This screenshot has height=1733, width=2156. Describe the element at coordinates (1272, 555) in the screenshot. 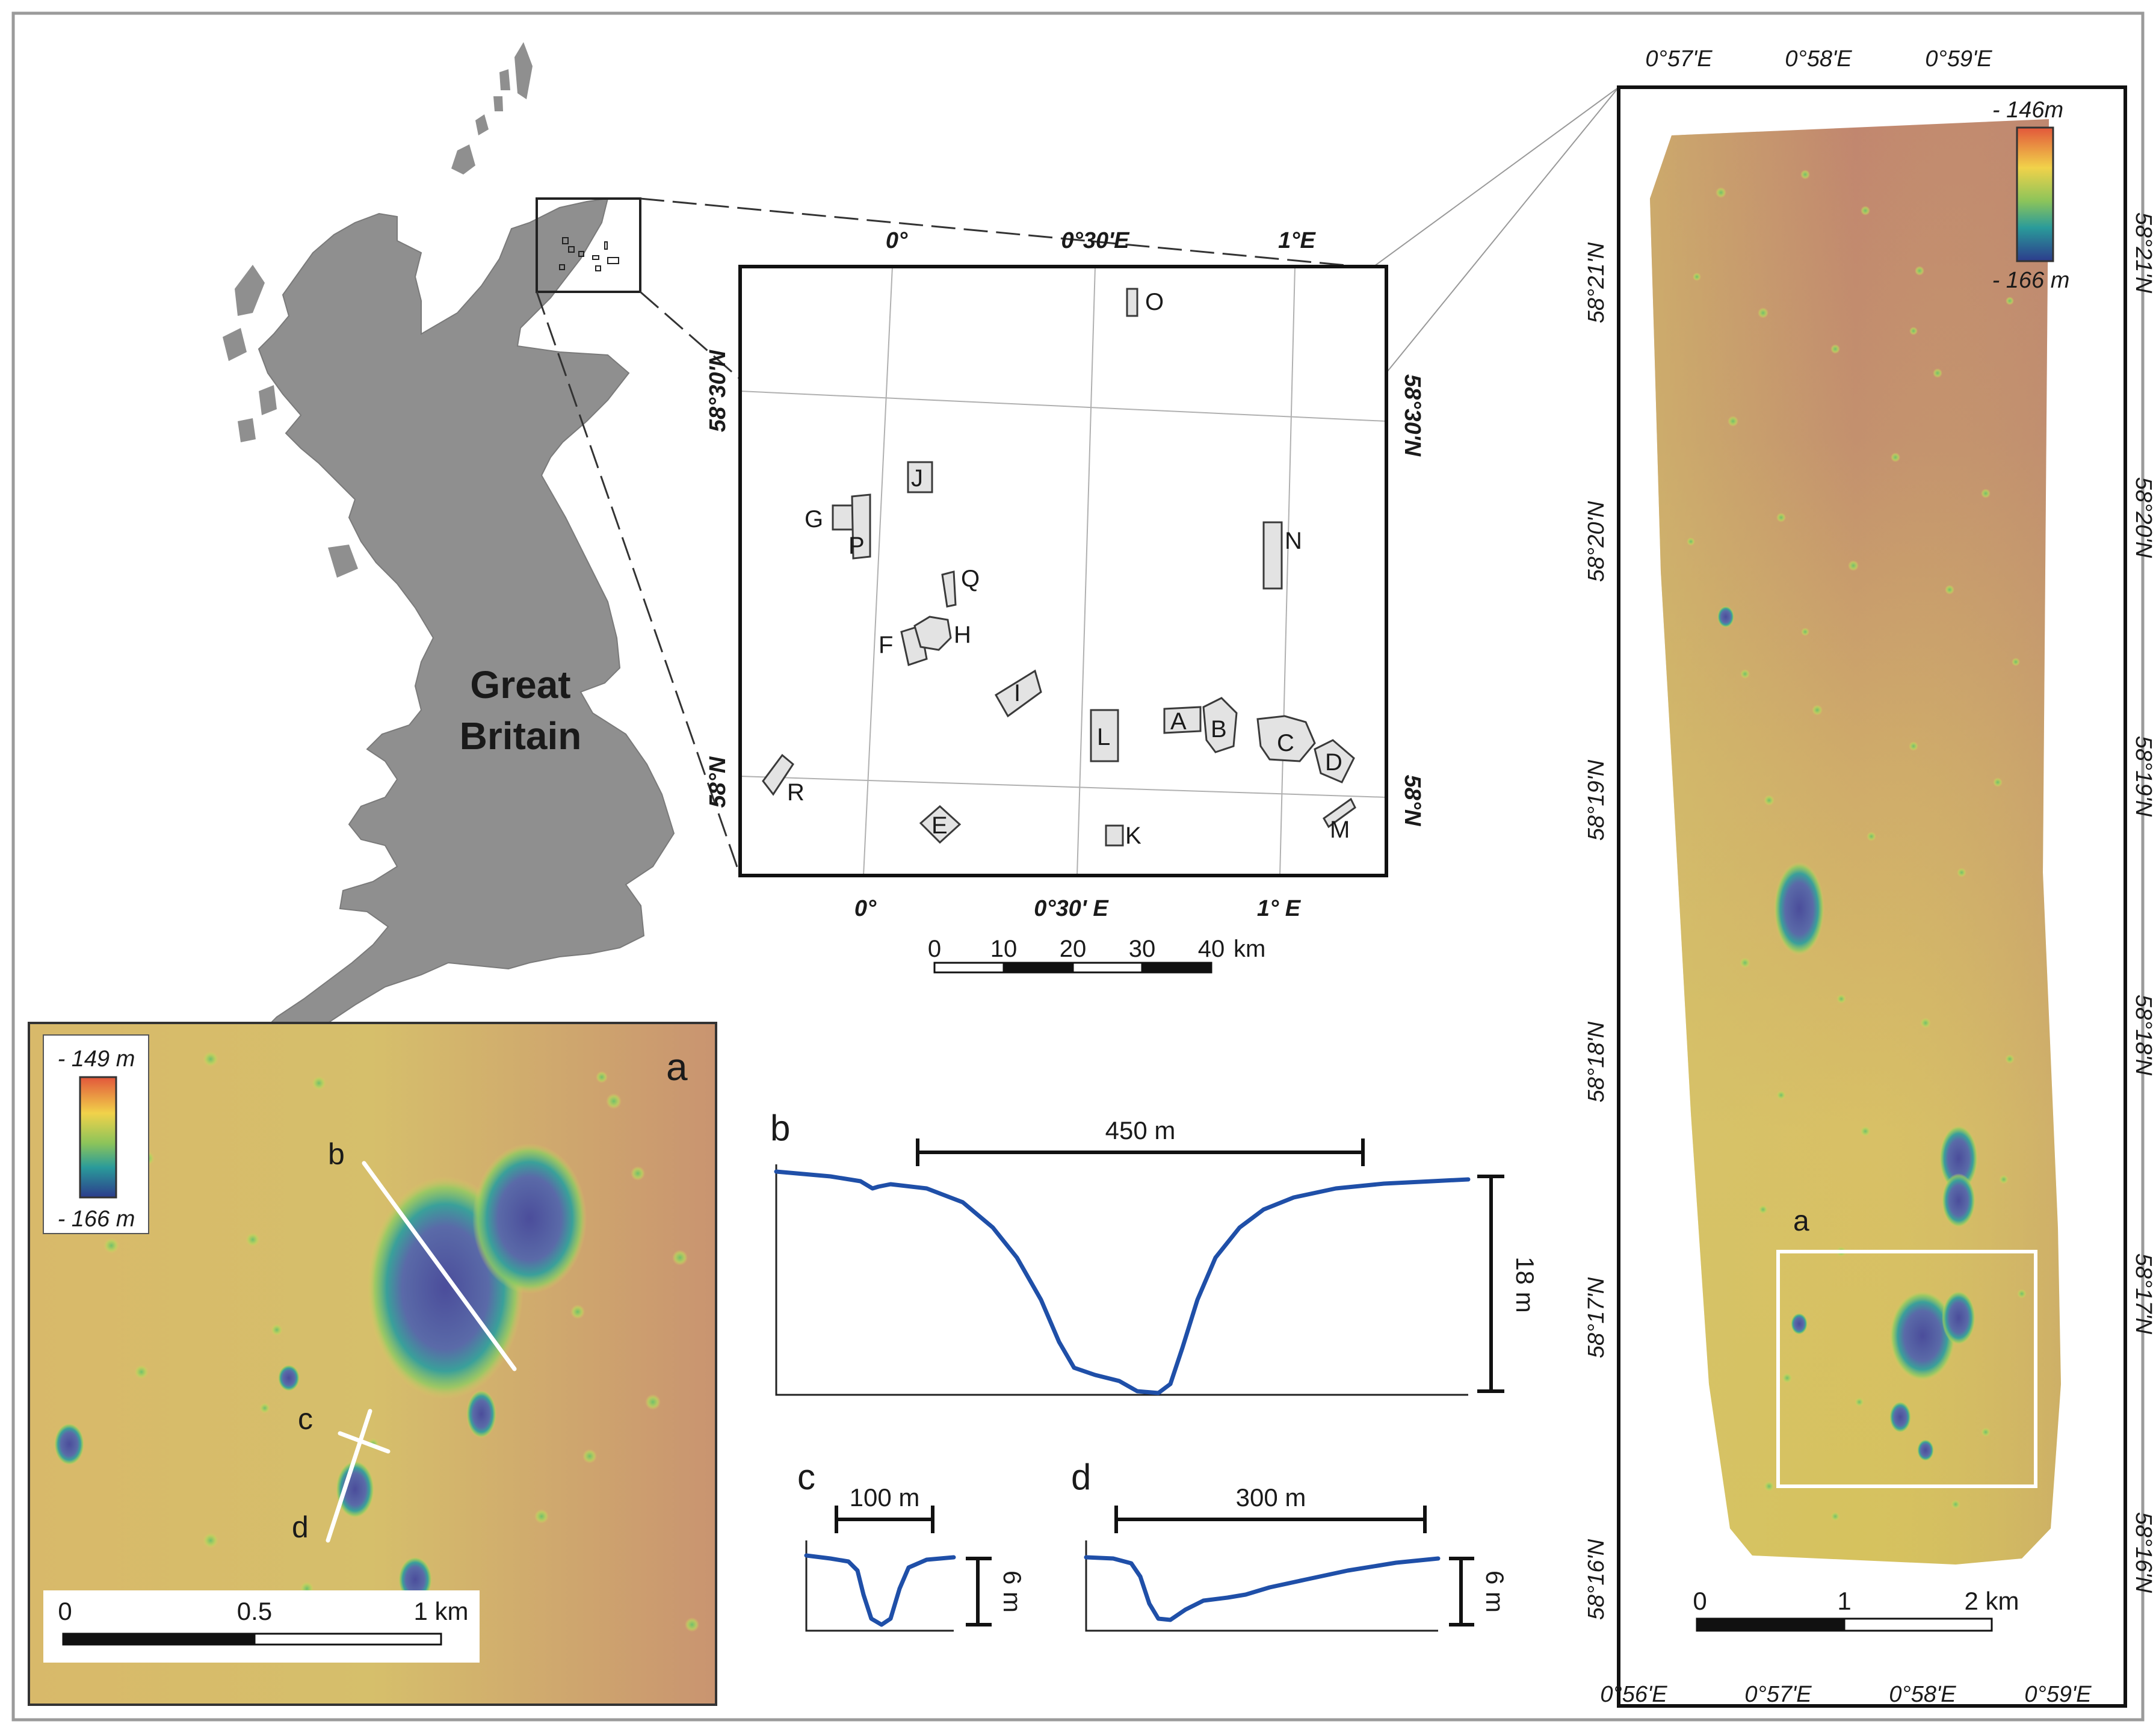

I see `site-N` at that location.